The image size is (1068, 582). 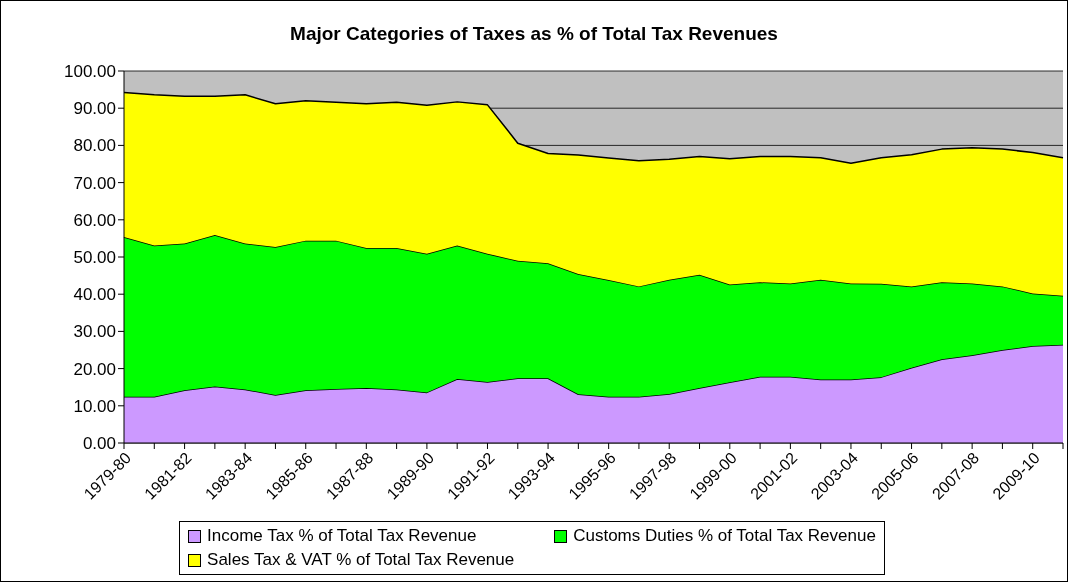 What do you see at coordinates (99, 444) in the screenshot?
I see `y-tick-label: 0.00` at bounding box center [99, 444].